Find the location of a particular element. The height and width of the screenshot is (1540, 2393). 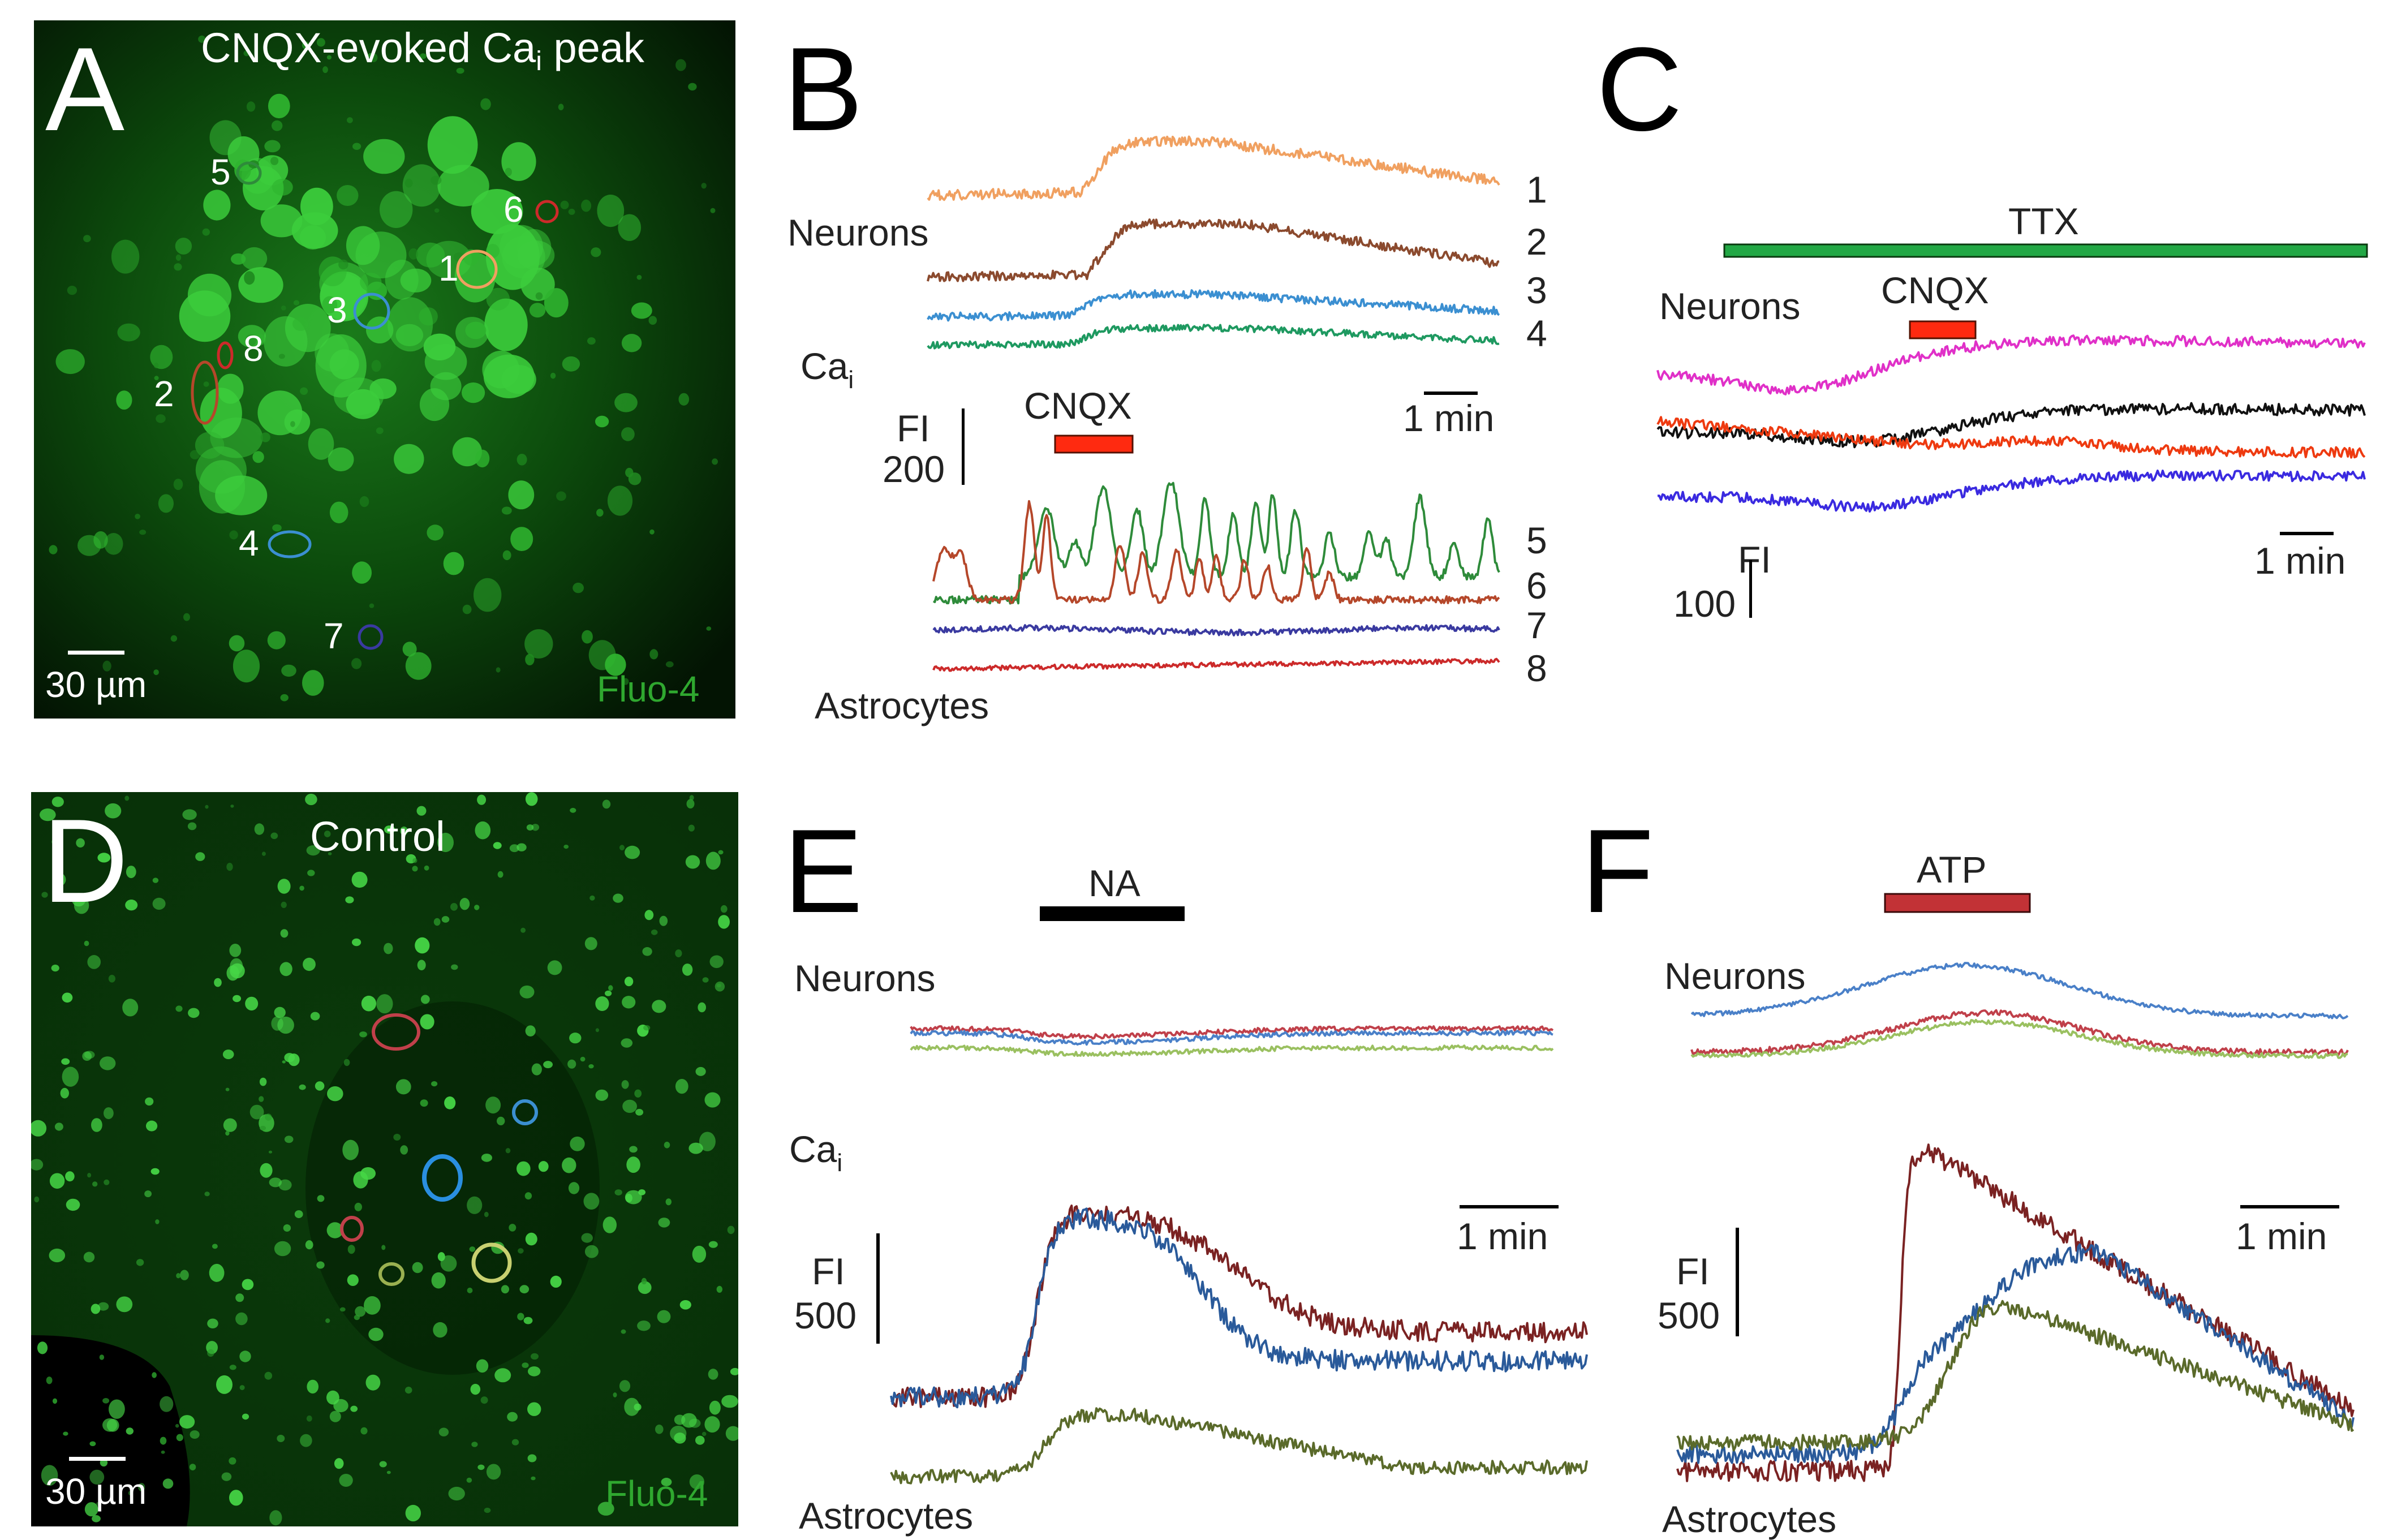

panel-b-fi-scale-bar is located at coordinates (963, 446).